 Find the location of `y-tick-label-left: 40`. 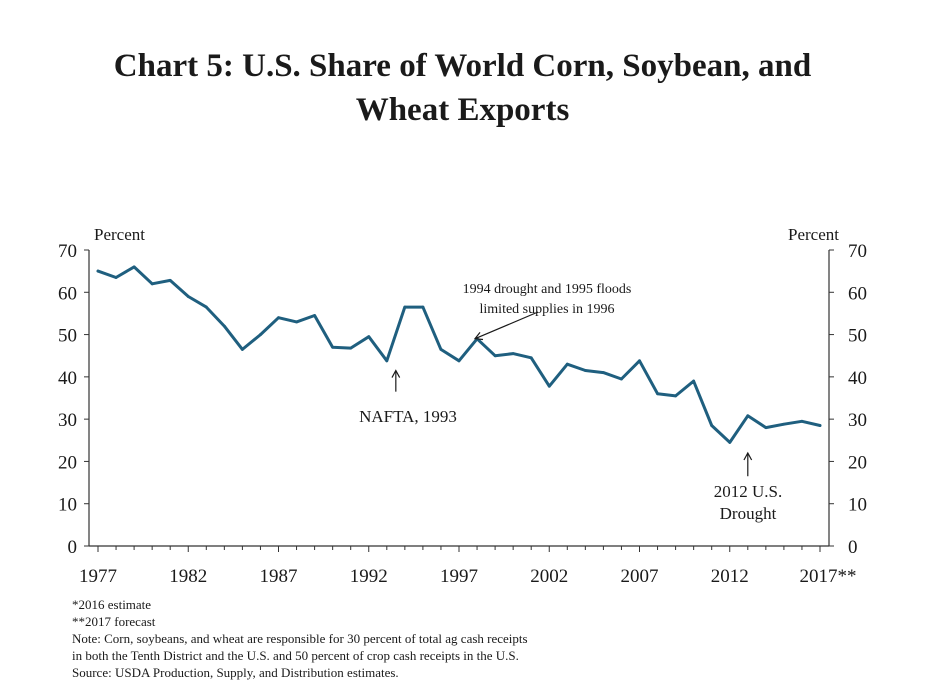

y-tick-label-left: 40 is located at coordinates (67, 378).